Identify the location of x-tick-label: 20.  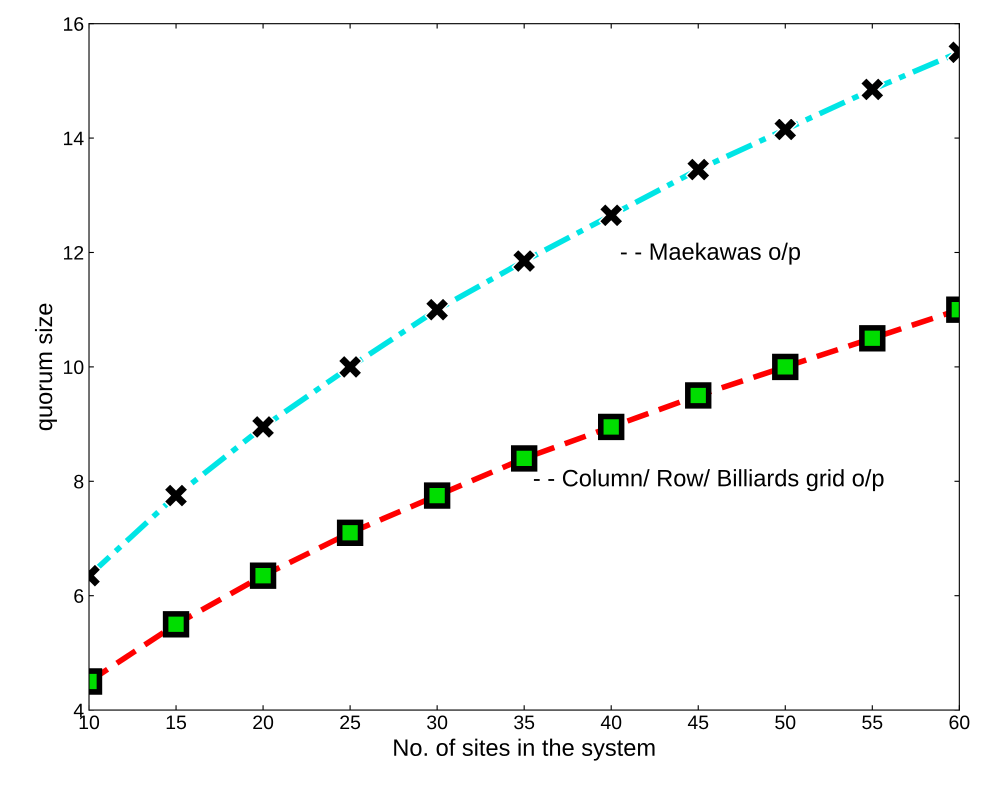
(263, 722).